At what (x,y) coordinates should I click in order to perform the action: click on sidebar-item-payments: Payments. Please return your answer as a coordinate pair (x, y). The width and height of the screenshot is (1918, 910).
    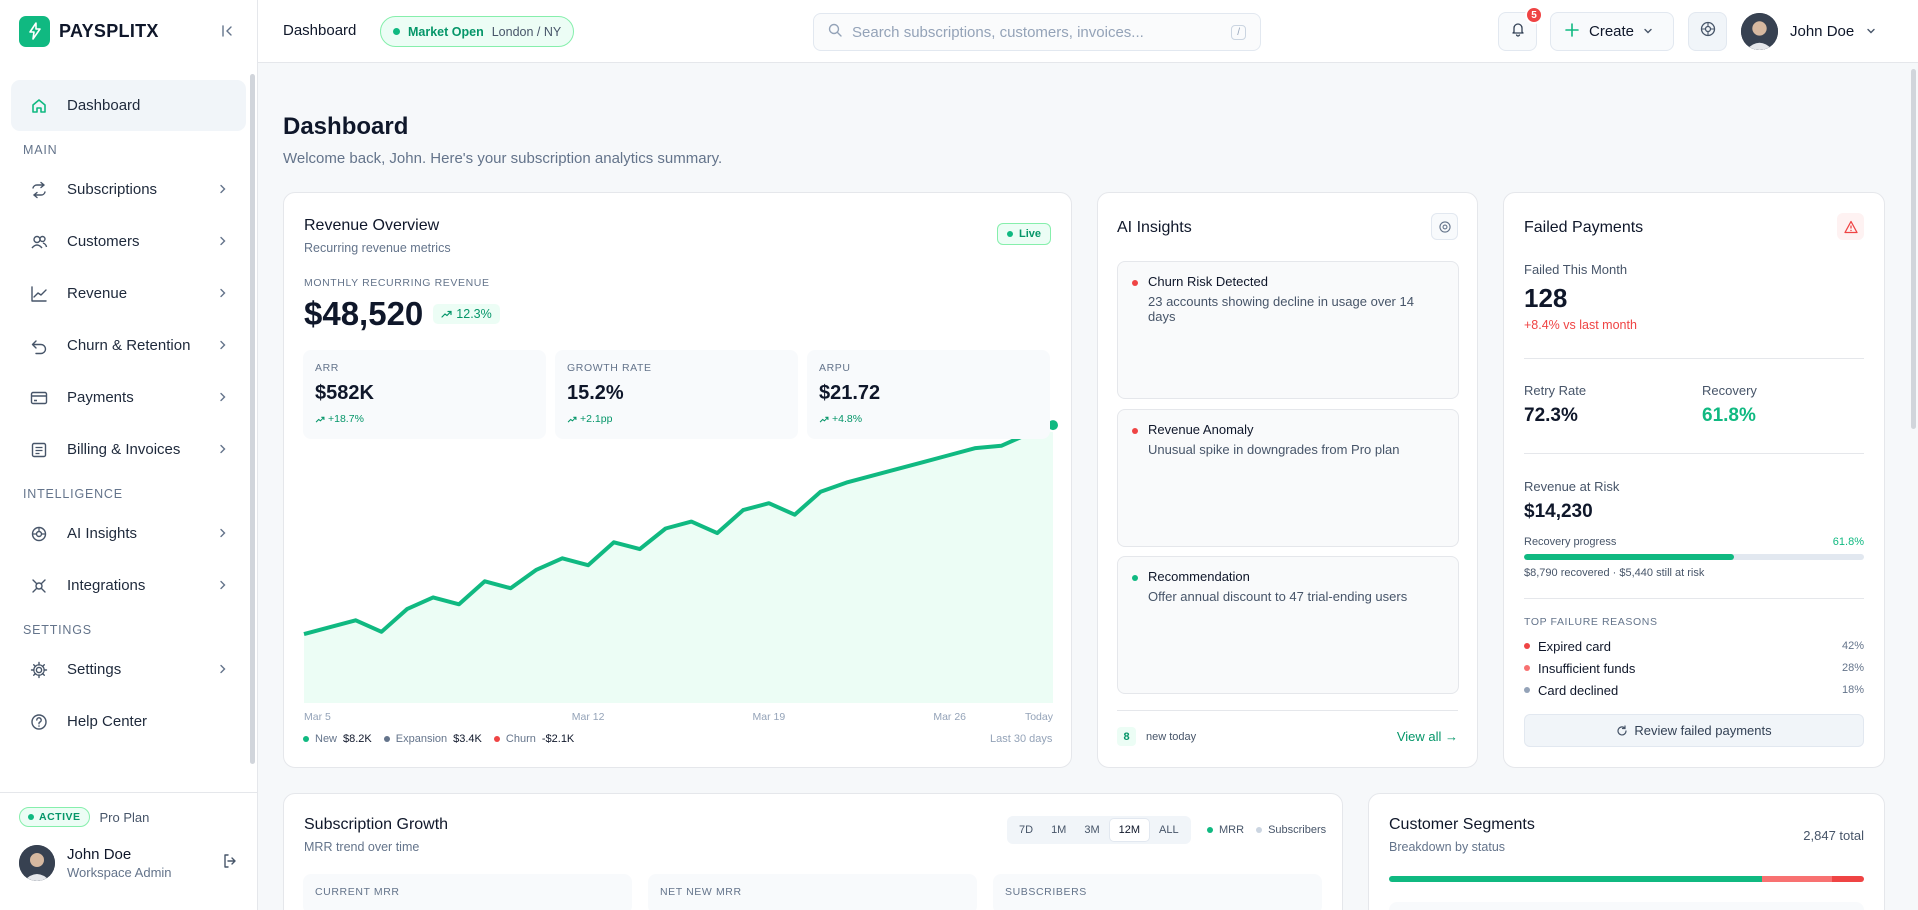
    Looking at the image, I should click on (128, 397).